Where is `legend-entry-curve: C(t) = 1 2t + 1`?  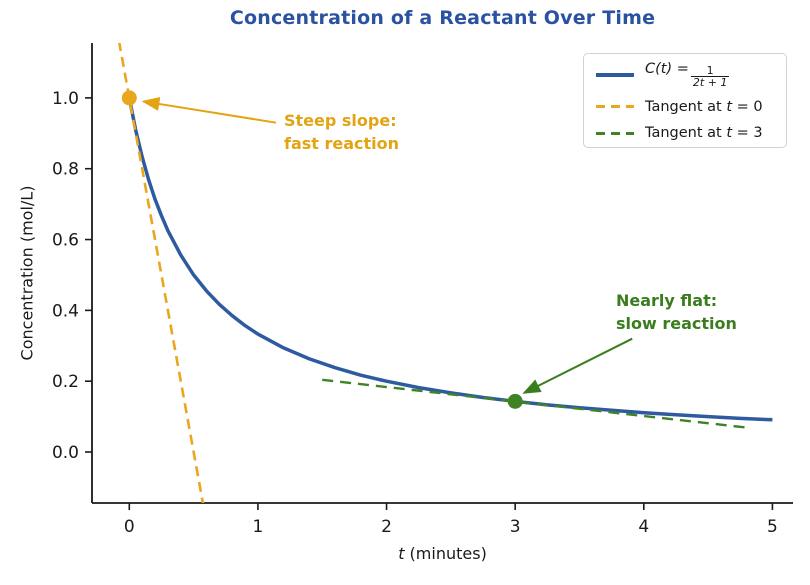 legend-entry-curve: C(t) = 1 2t + 1 is located at coordinates (686, 75).